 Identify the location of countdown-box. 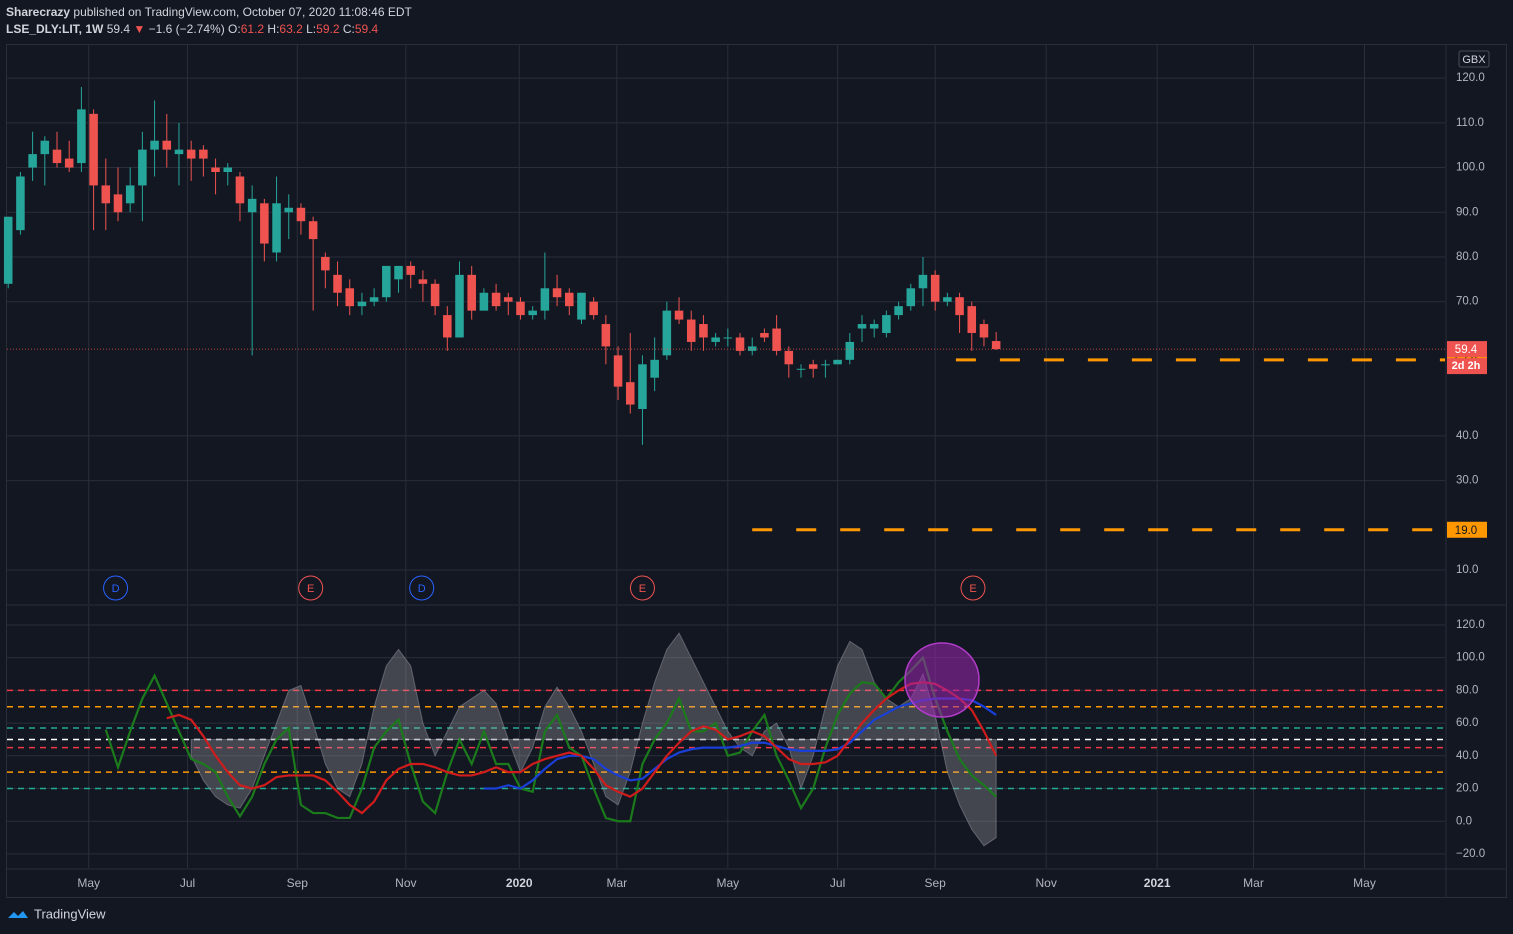
(1467, 366).